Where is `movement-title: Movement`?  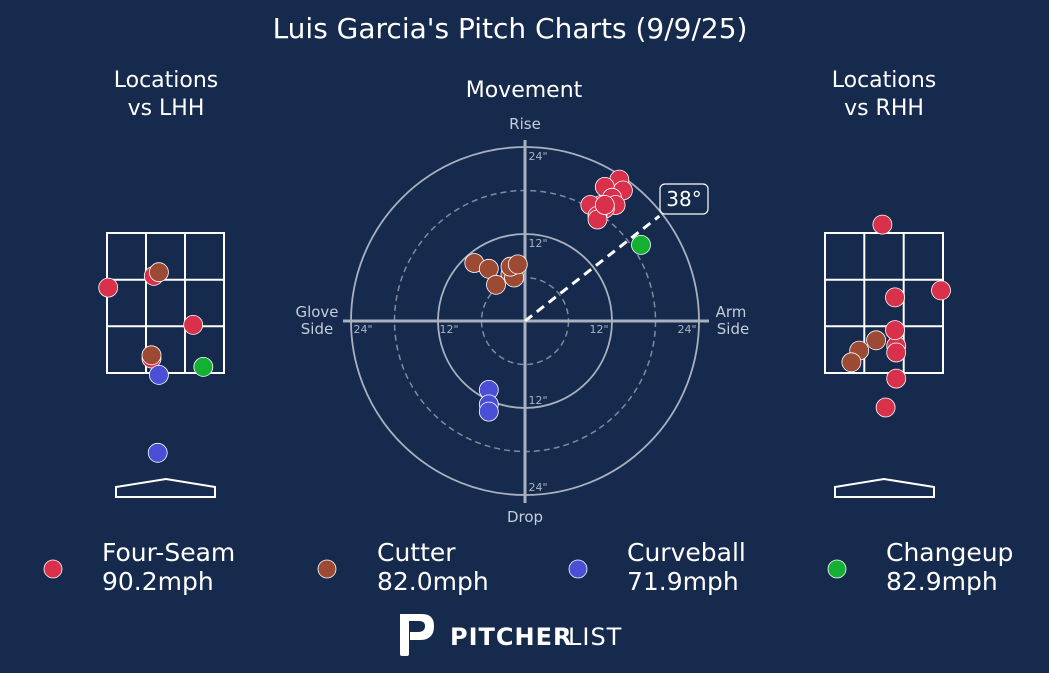
movement-title: Movement is located at coordinates (524, 90).